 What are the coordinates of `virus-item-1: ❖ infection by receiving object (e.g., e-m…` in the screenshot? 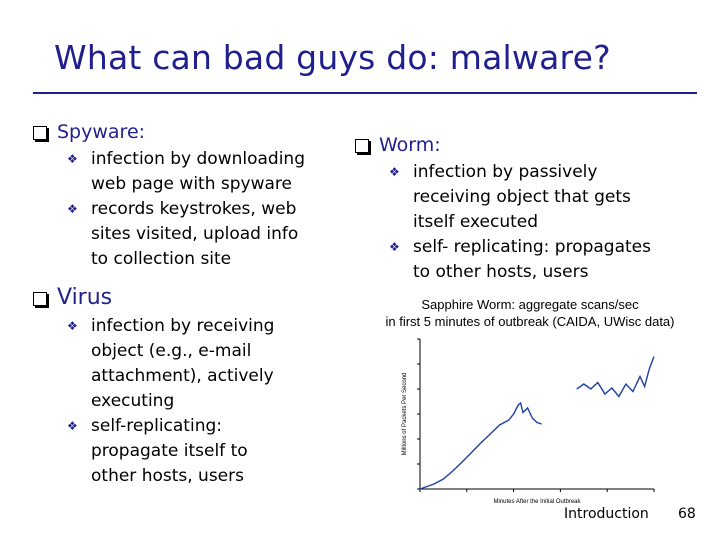 It's located at (193, 364).